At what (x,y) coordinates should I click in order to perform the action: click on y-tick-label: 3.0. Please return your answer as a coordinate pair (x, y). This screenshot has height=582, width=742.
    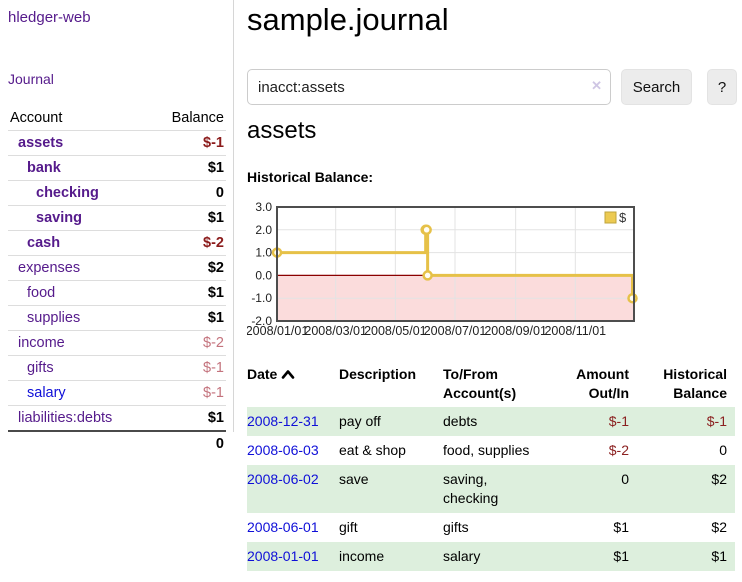
    Looking at the image, I should click on (263, 207).